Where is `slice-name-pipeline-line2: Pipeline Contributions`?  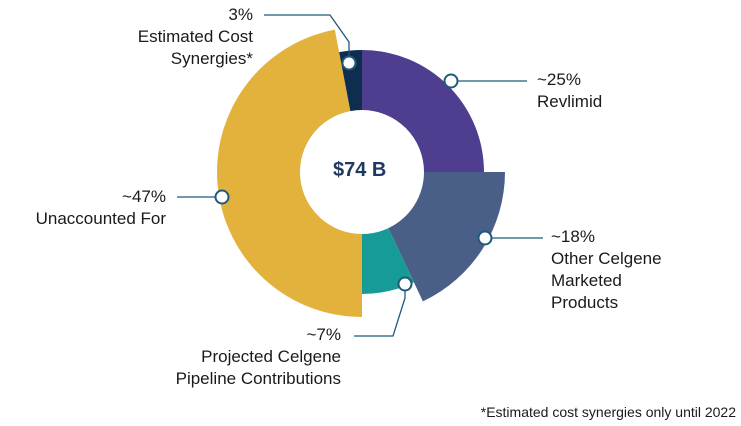 slice-name-pipeline-line2: Pipeline Contributions is located at coordinates (258, 378).